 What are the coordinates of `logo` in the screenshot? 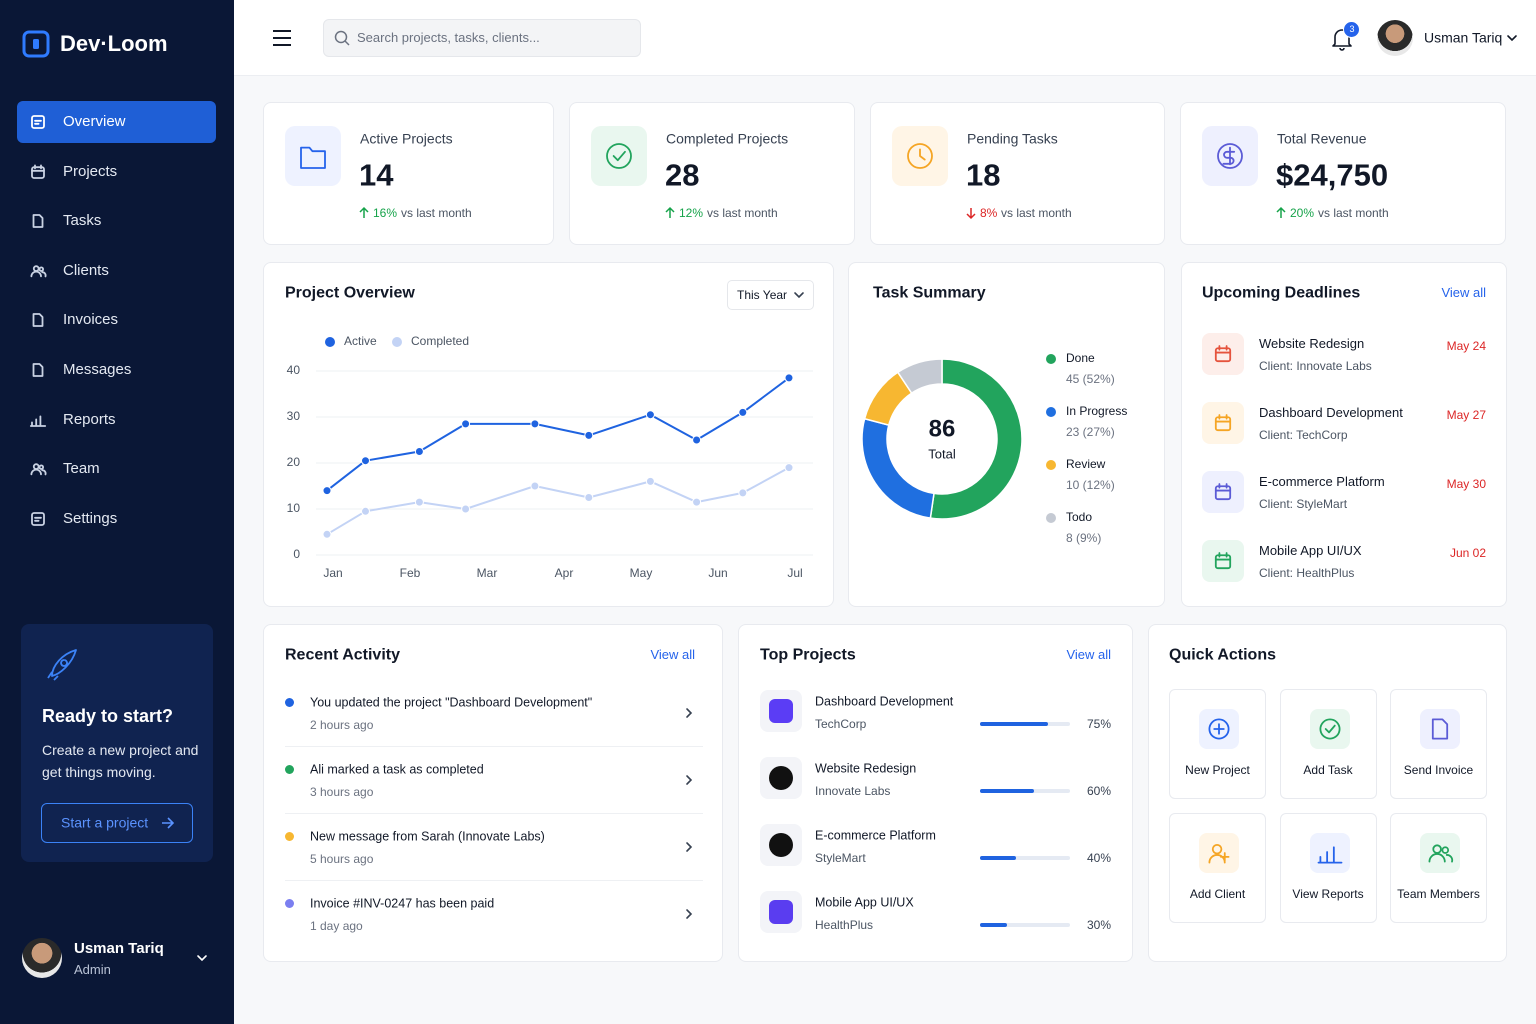 It's located at (36, 44).